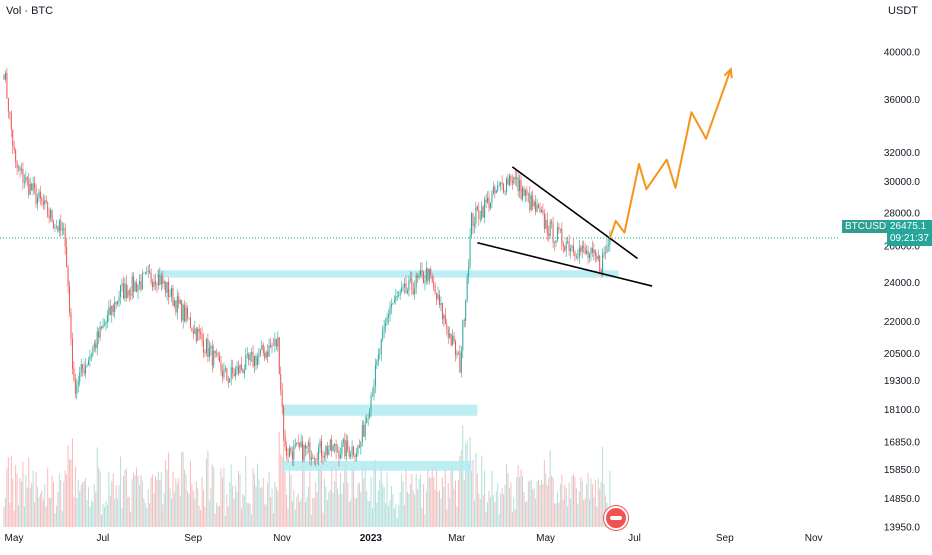  I want to click on tradingview-logo-icon, so click(616, 518).